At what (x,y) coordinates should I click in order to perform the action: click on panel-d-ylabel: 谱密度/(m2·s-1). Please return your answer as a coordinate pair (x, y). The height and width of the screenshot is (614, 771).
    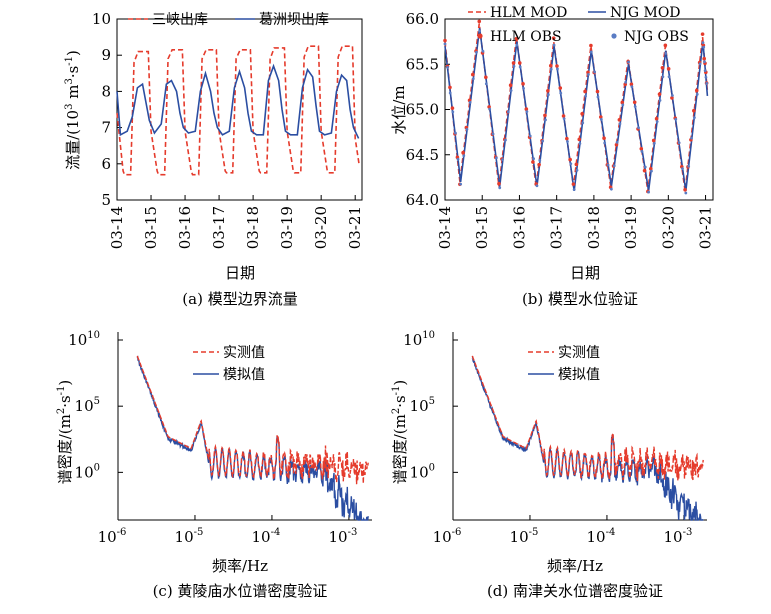
    Looking at the image, I should click on (400, 432).